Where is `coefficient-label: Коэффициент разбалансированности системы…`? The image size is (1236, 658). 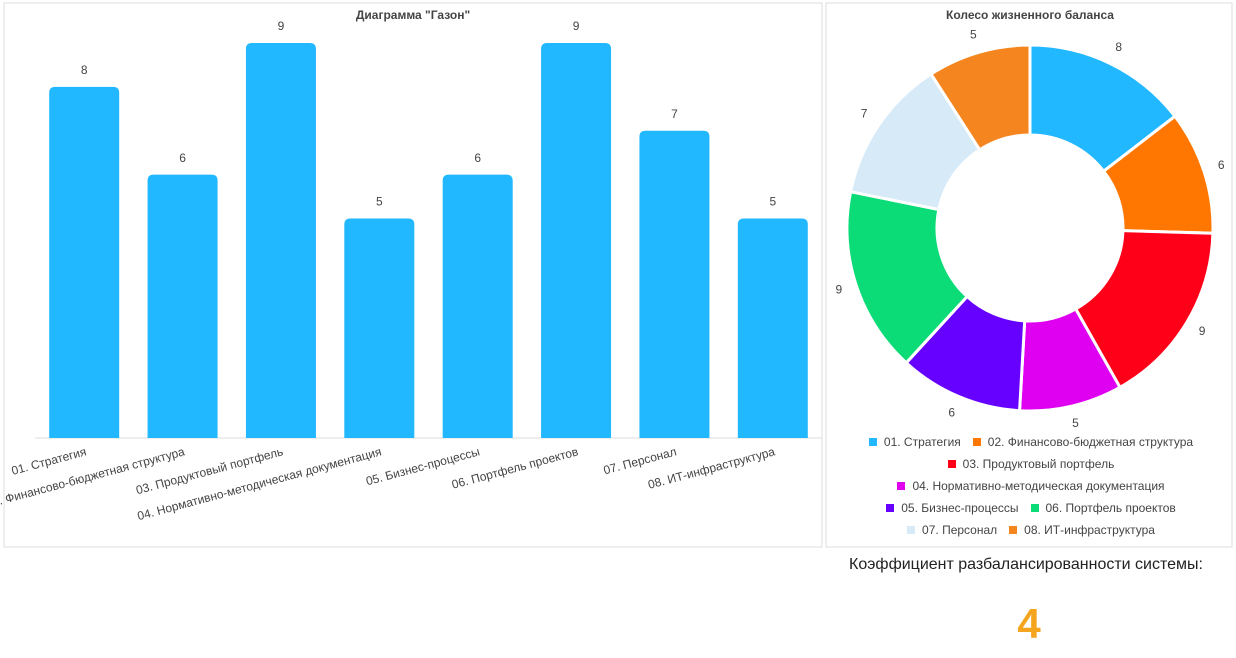
coefficient-label: Коэффициент разбалансированности системы… is located at coordinates (1026, 564).